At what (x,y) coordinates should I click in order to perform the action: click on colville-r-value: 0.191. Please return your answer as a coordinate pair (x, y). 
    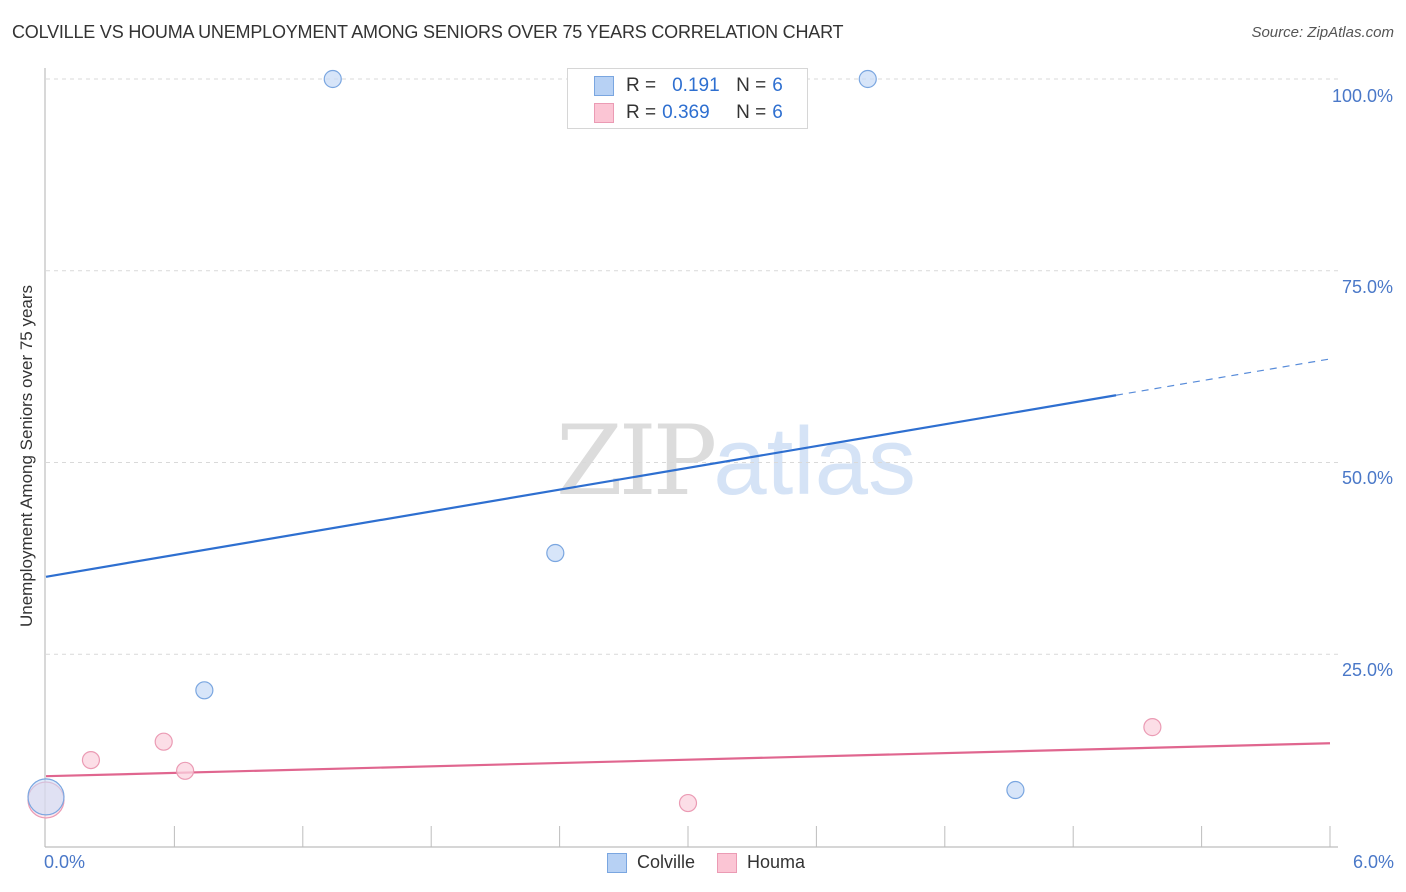
    Looking at the image, I should click on (696, 85).